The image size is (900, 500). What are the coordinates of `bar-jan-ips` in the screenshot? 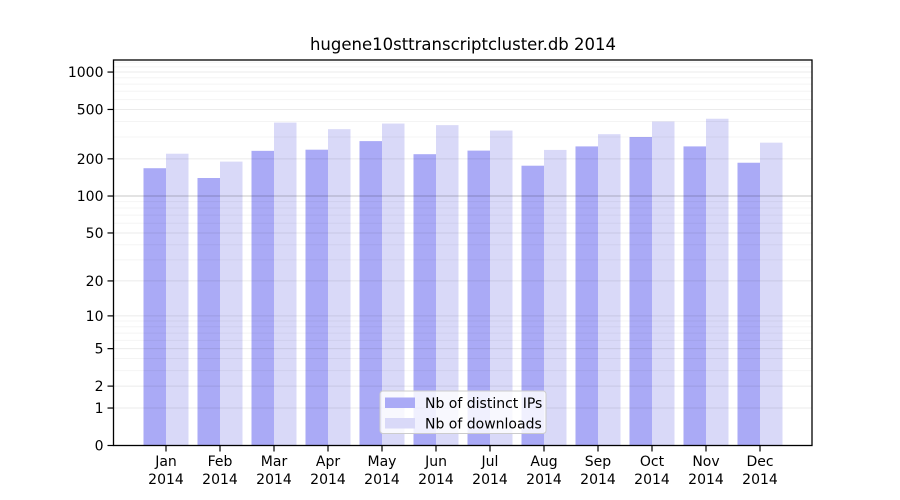 It's located at (154, 307).